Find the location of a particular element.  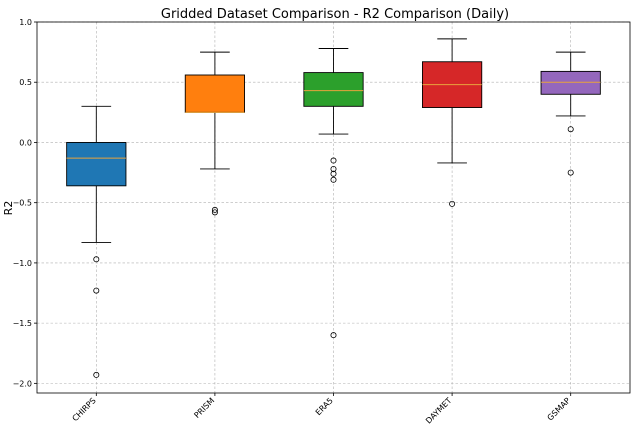

x-tick-label: PRISM is located at coordinates (204, 408).